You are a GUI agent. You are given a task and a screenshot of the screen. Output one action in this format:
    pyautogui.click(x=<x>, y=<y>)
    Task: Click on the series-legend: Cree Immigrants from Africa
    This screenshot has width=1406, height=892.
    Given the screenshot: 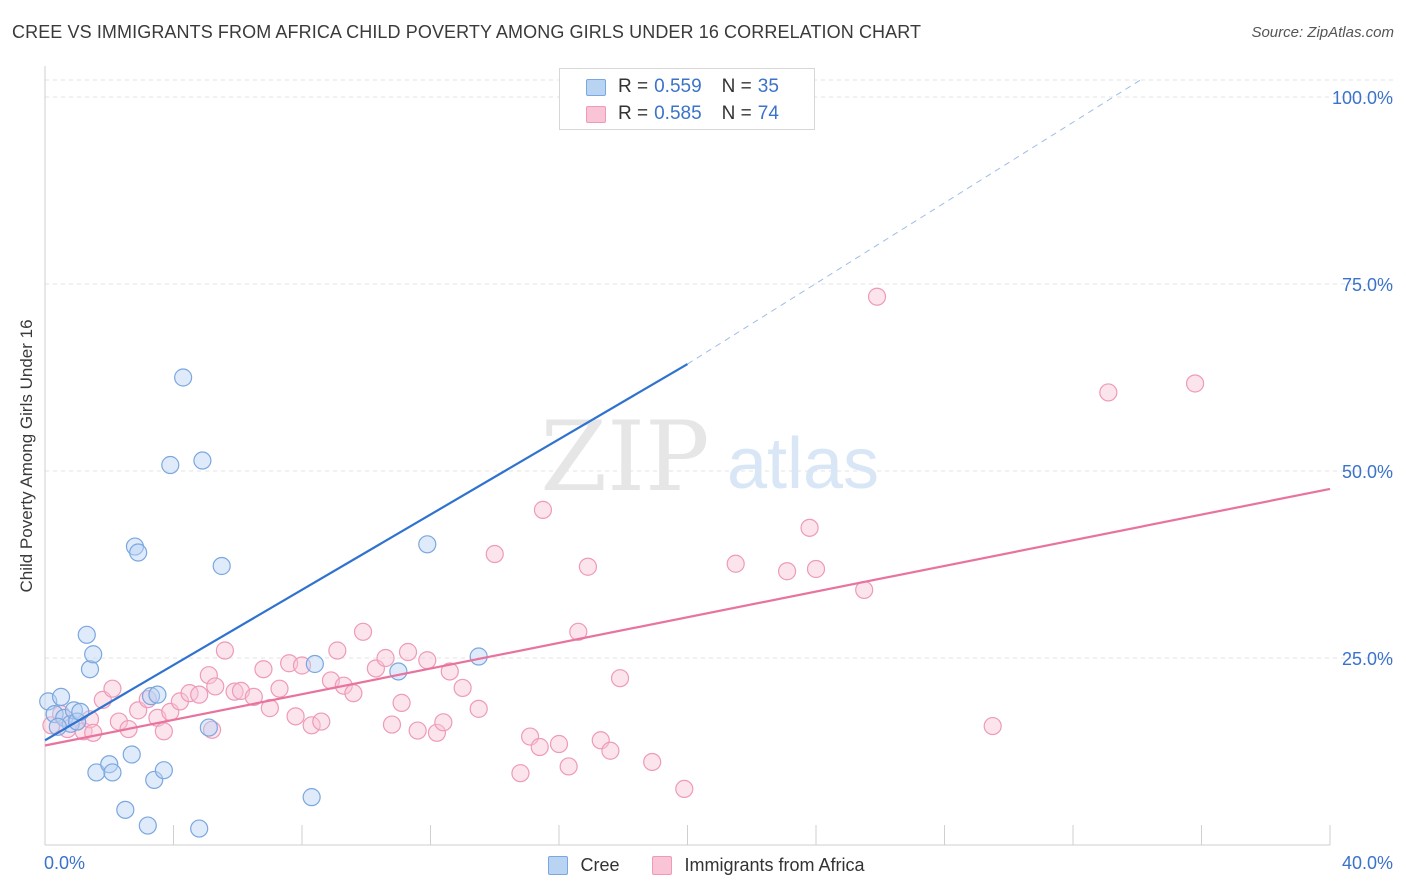 What is the action you would take?
    pyautogui.click(x=703, y=865)
    